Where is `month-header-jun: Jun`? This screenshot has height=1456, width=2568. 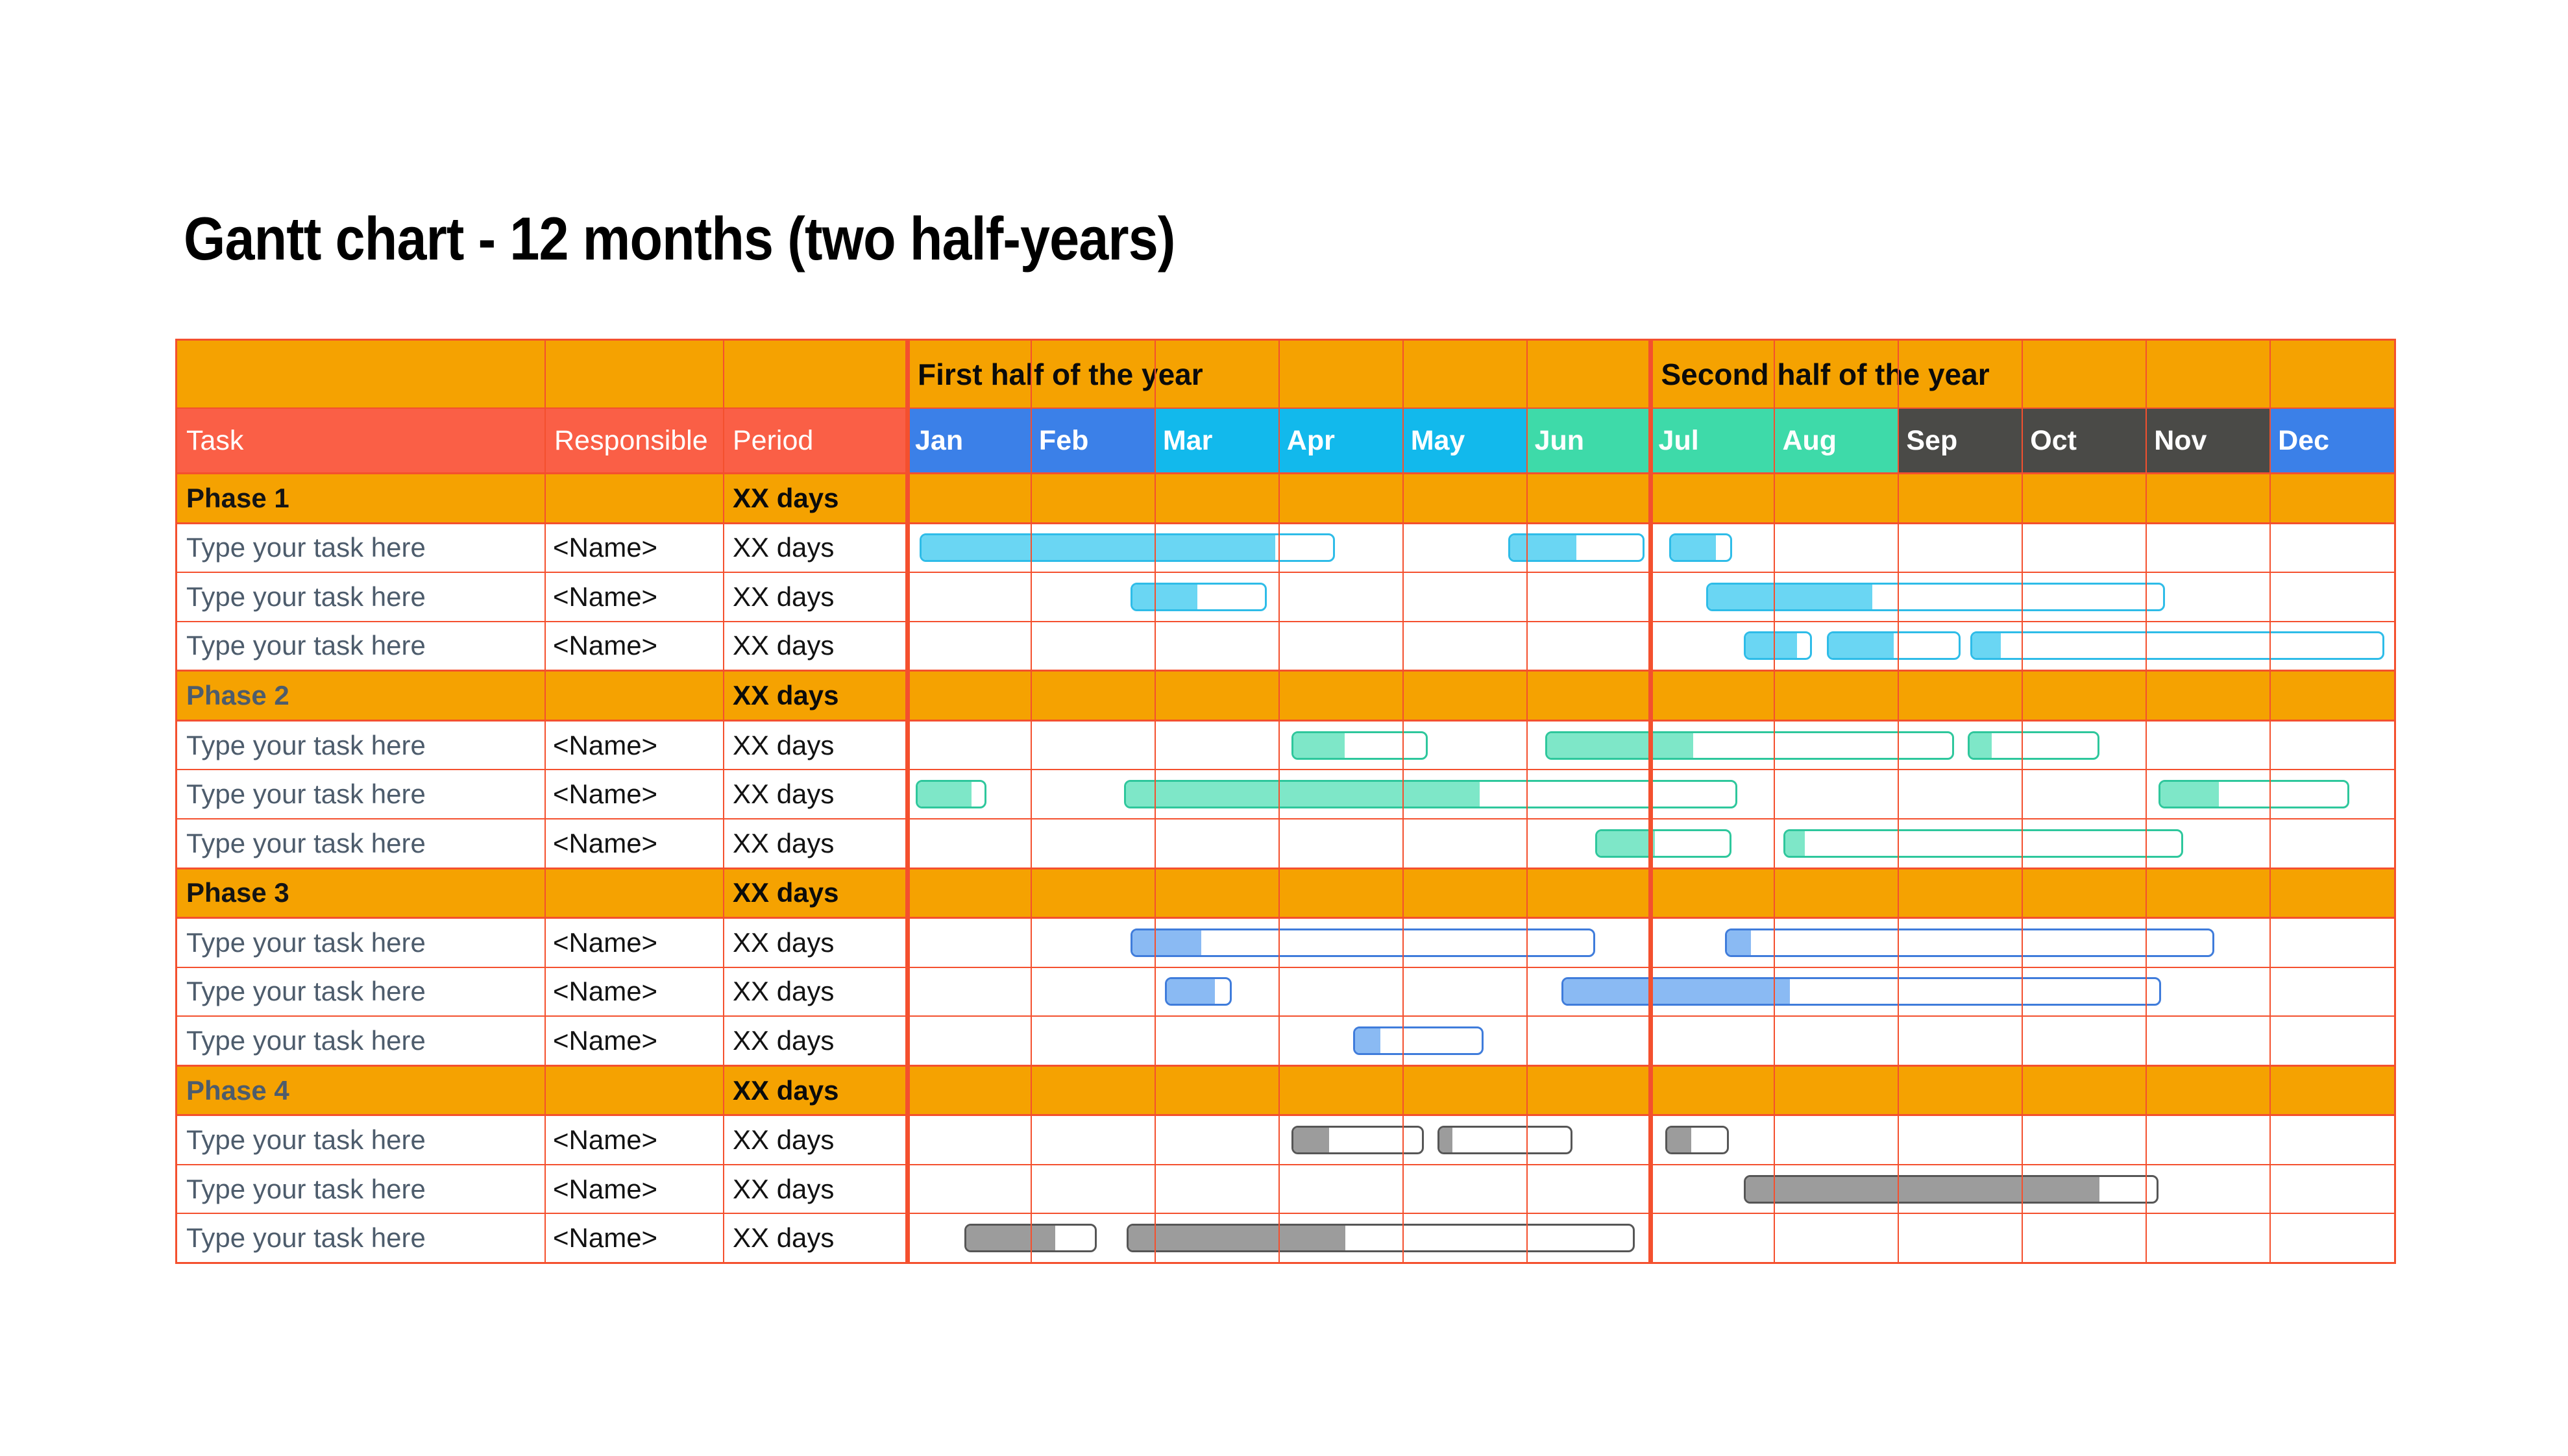
month-header-jun: Jun is located at coordinates (1588, 440).